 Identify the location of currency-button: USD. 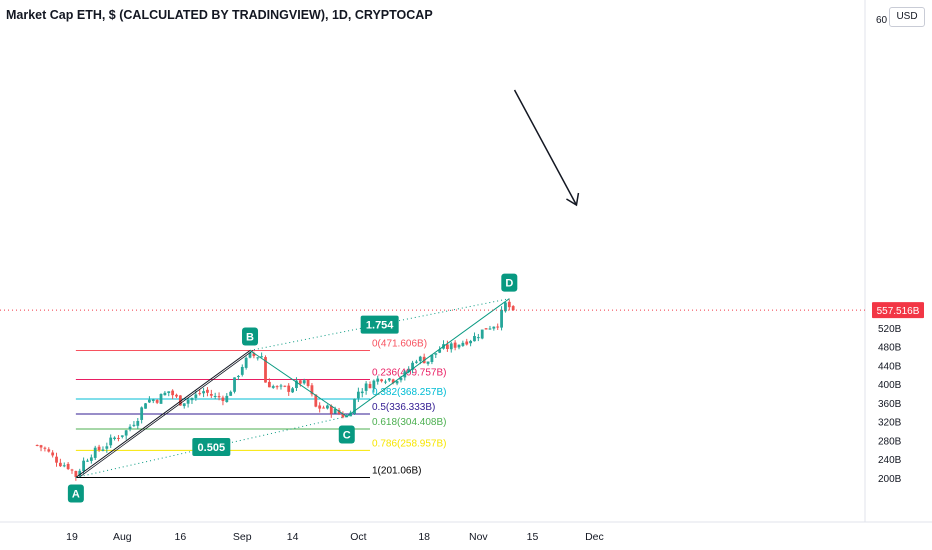
(907, 17).